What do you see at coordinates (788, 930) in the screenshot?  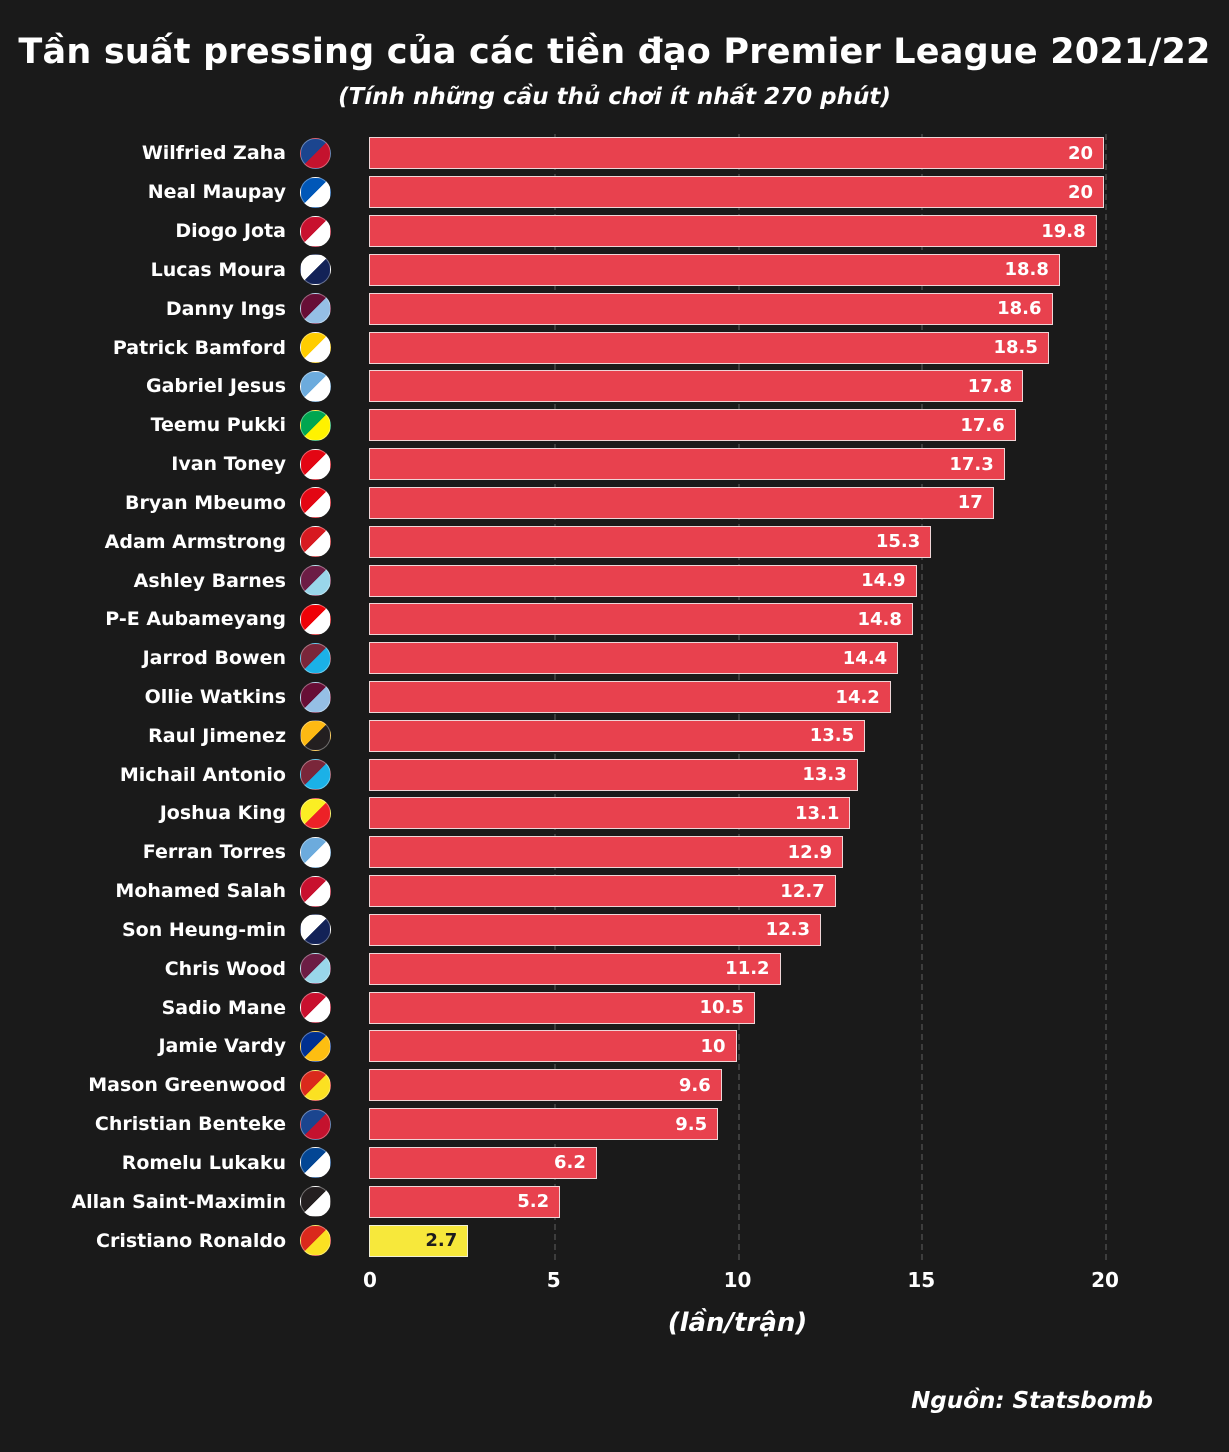 I see `bar-value-label: 12.3` at bounding box center [788, 930].